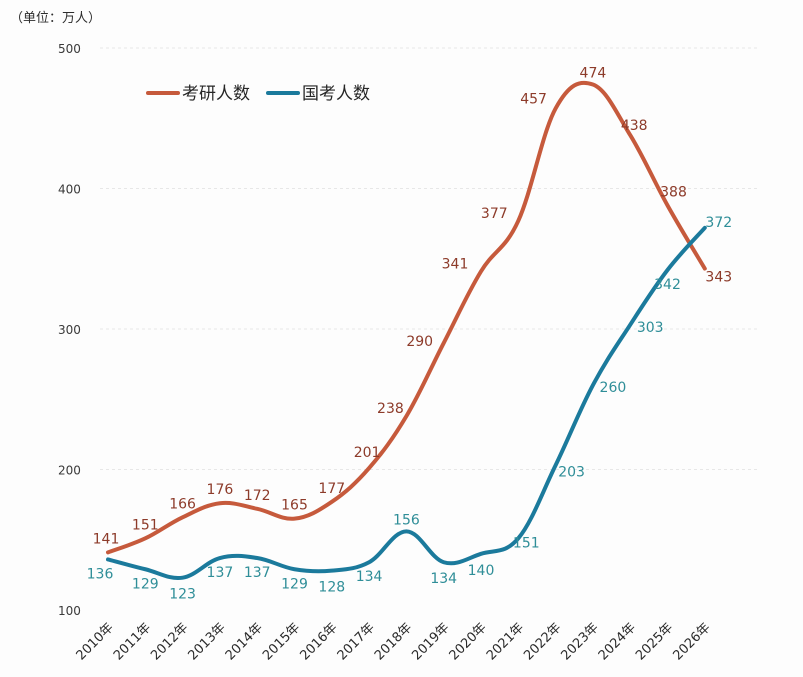 Image resolution: width=803 pixels, height=677 pixels. What do you see at coordinates (244, 641) in the screenshot?
I see `x-tick-label: 2014年` at bounding box center [244, 641].